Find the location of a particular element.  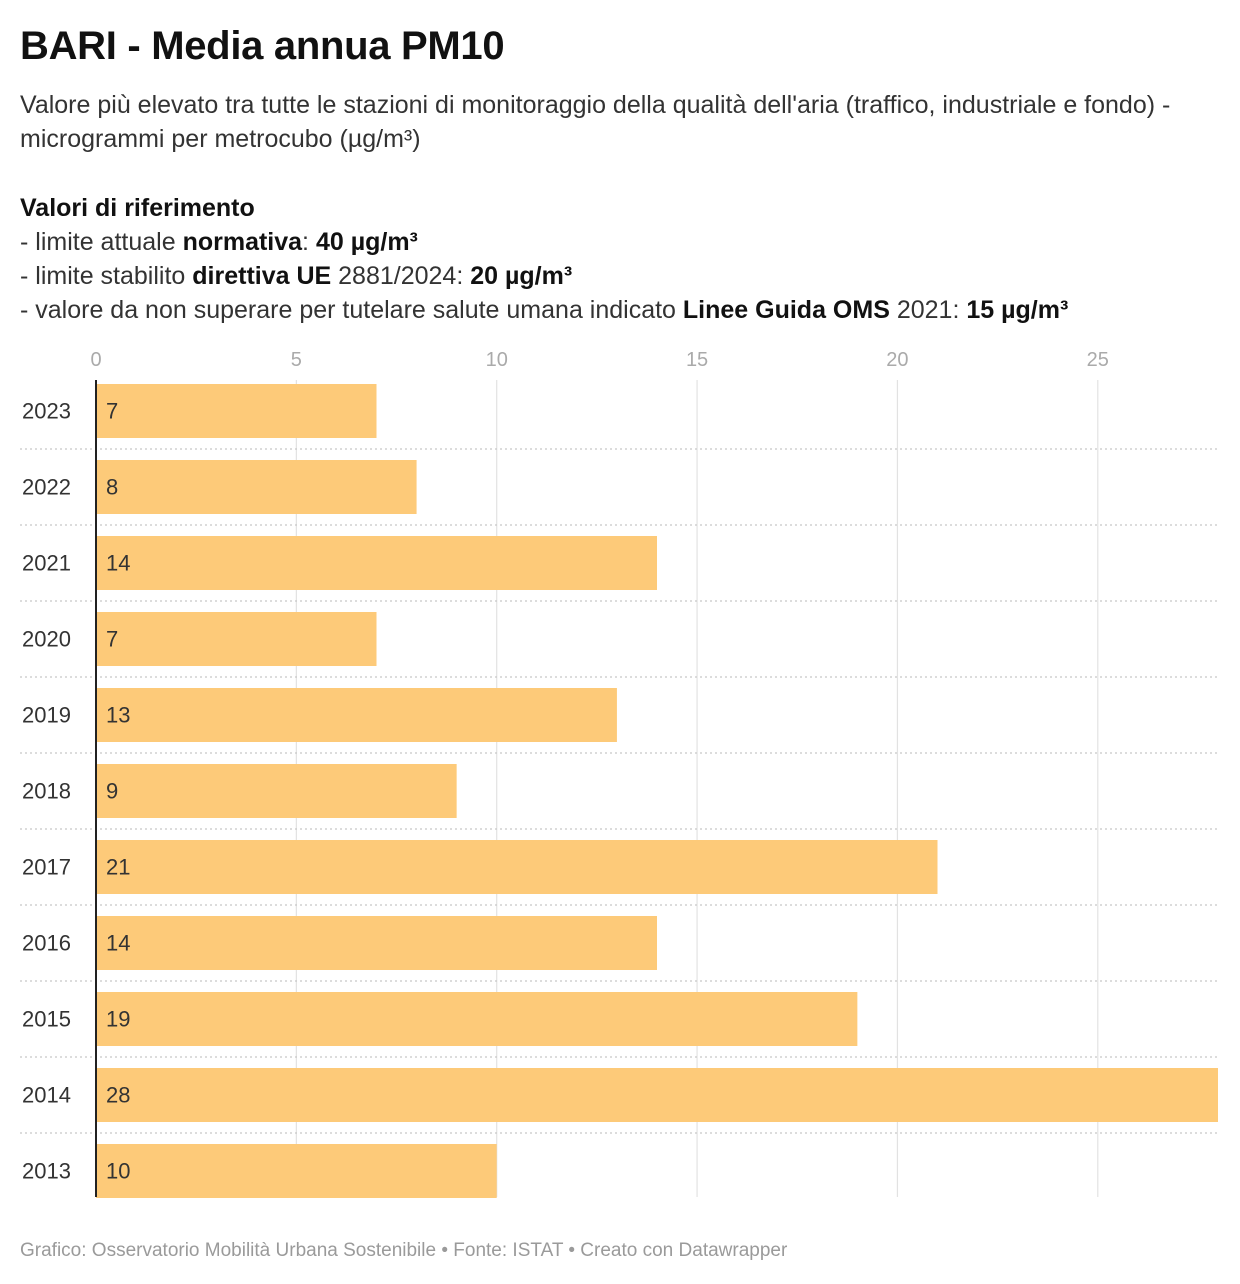

category-label: 2013 is located at coordinates (46, 1171).